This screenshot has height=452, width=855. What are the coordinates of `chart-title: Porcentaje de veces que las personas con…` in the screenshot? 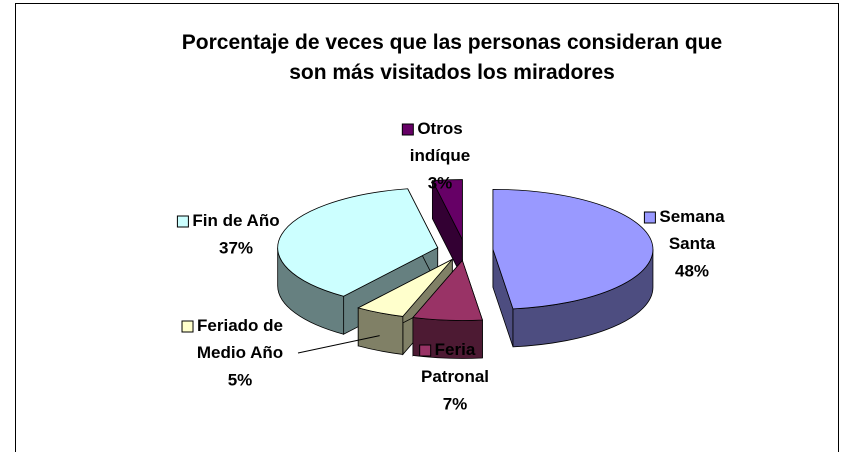 It's located at (452, 57).